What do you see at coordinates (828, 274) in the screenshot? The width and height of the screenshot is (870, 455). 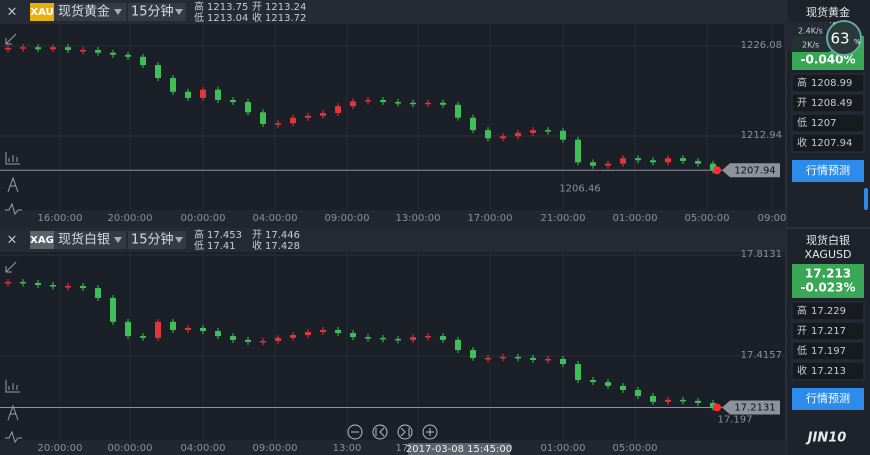 I see `sidebar-price: 17.213` at bounding box center [828, 274].